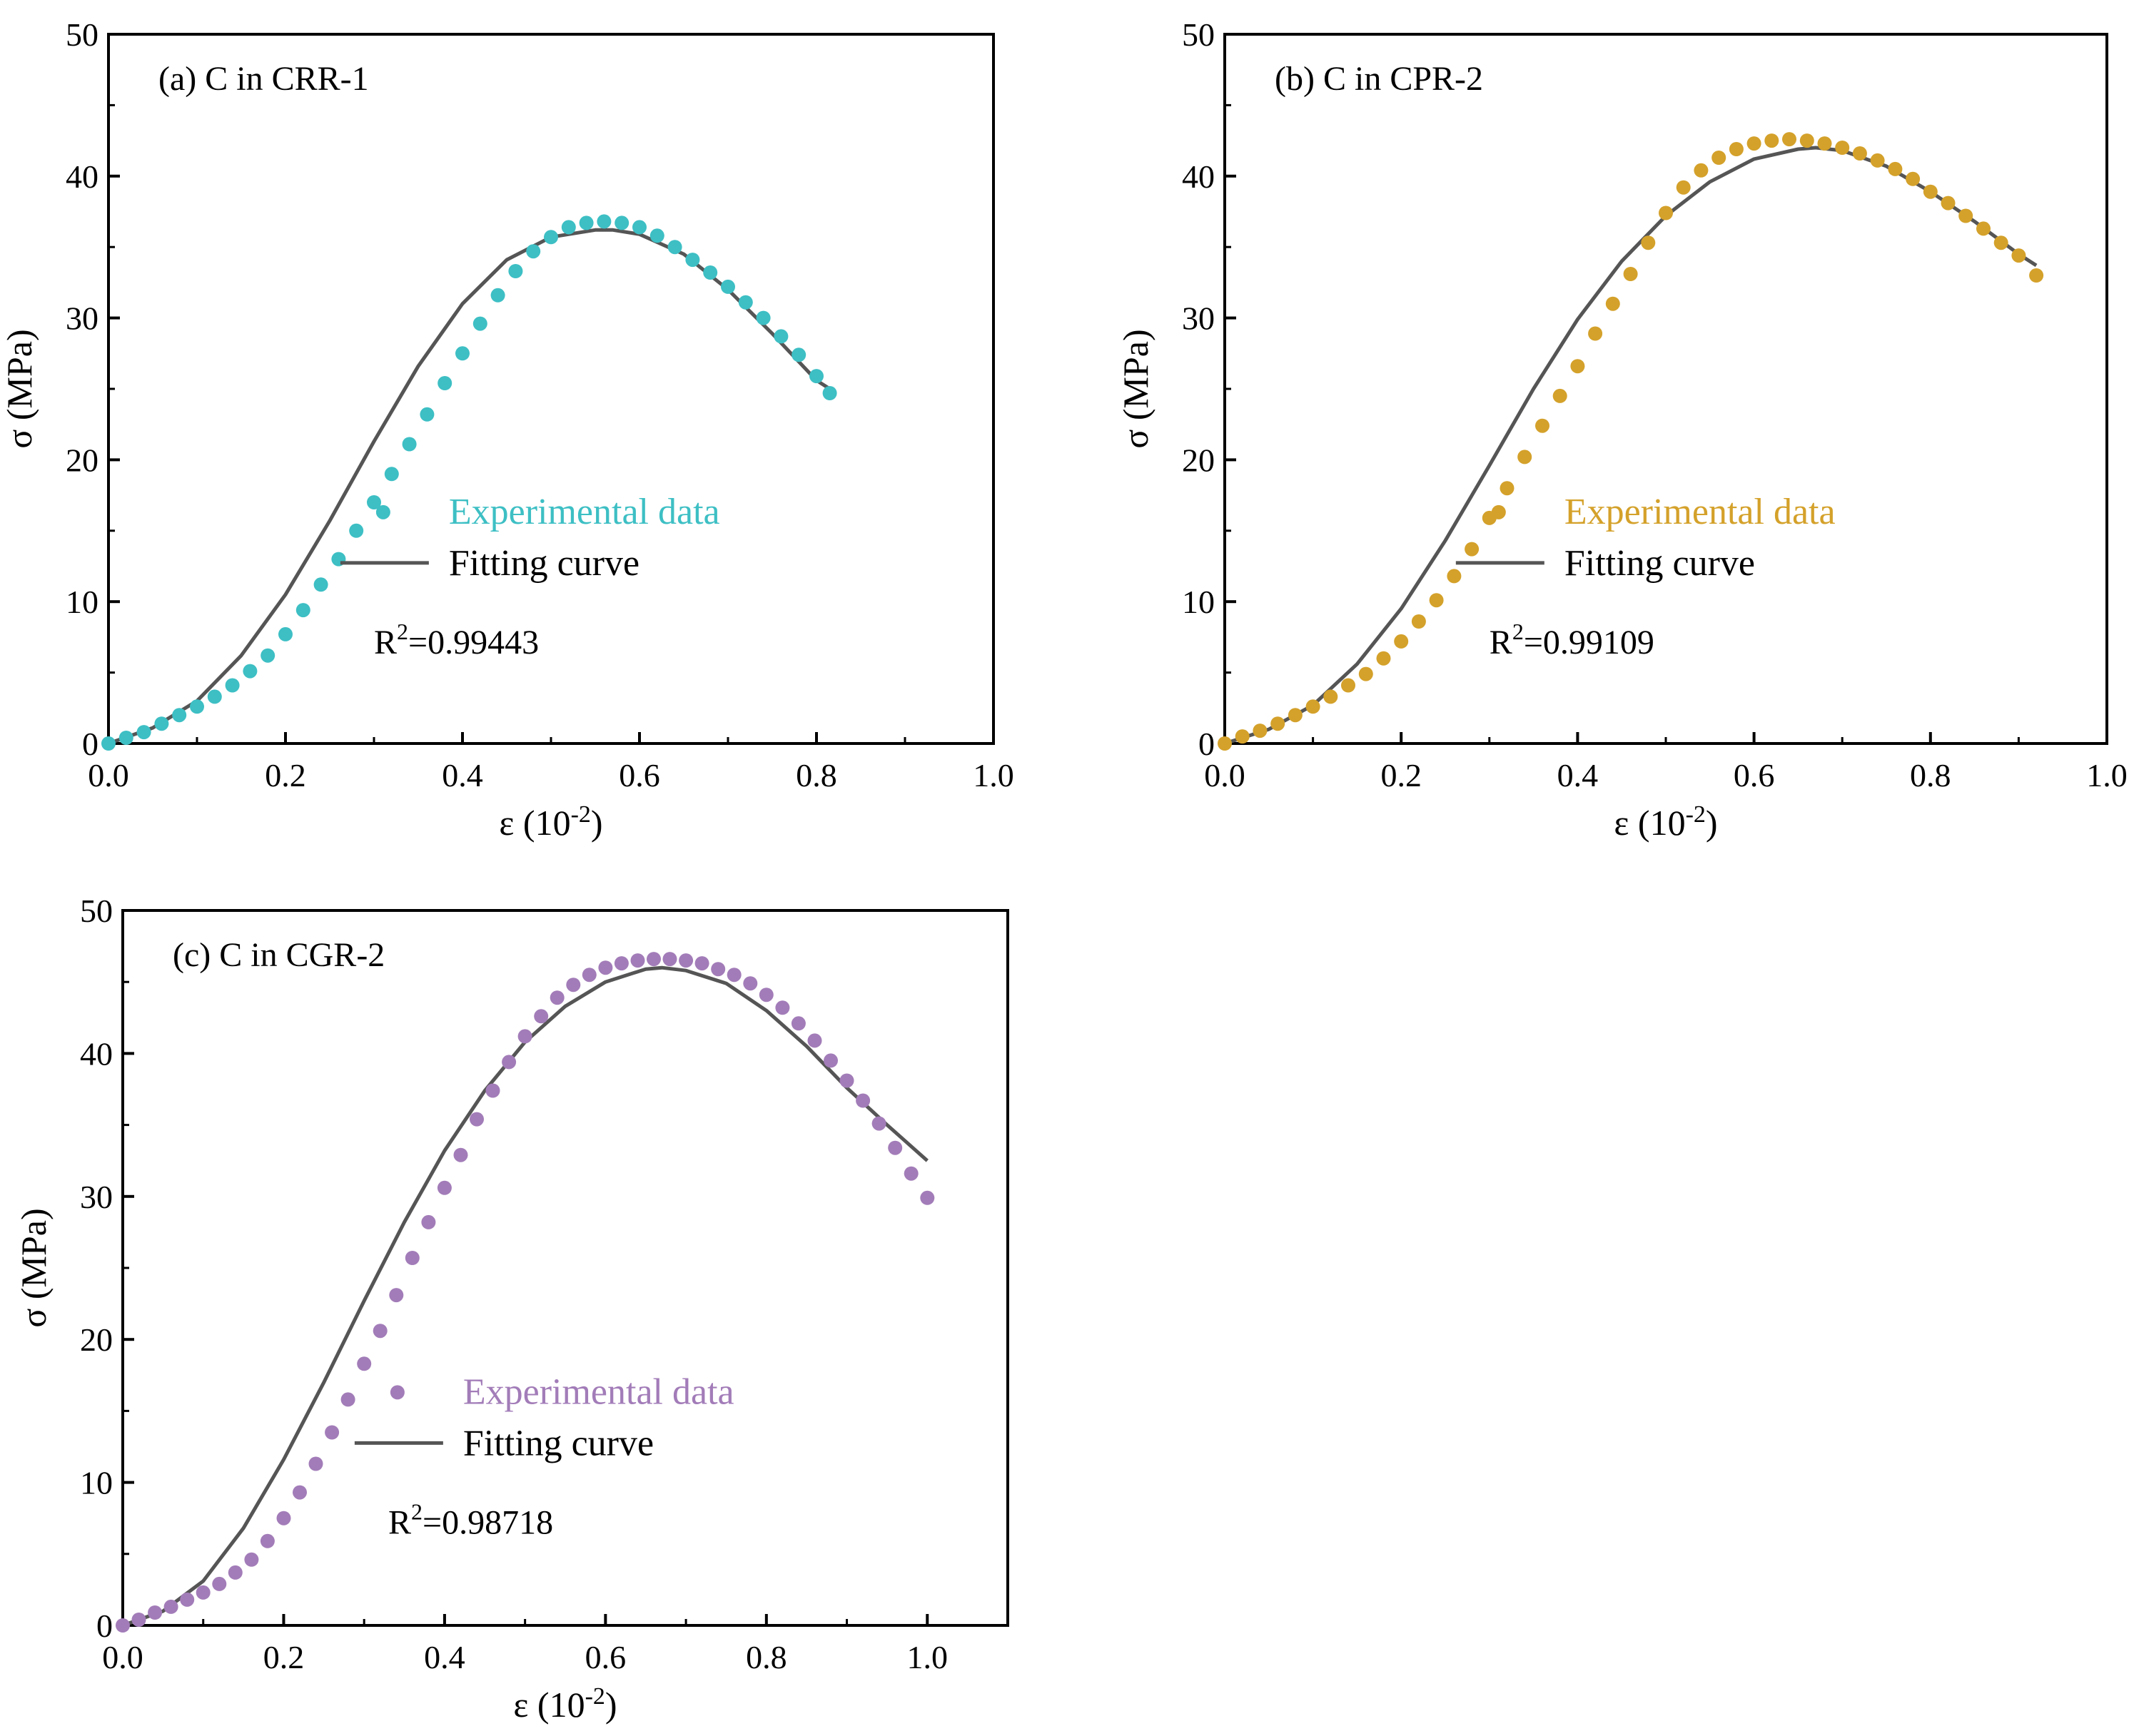 This screenshot has width=2144, height=1736. I want to click on panel-c-r2-label: R2=0.98718, so click(471, 1519).